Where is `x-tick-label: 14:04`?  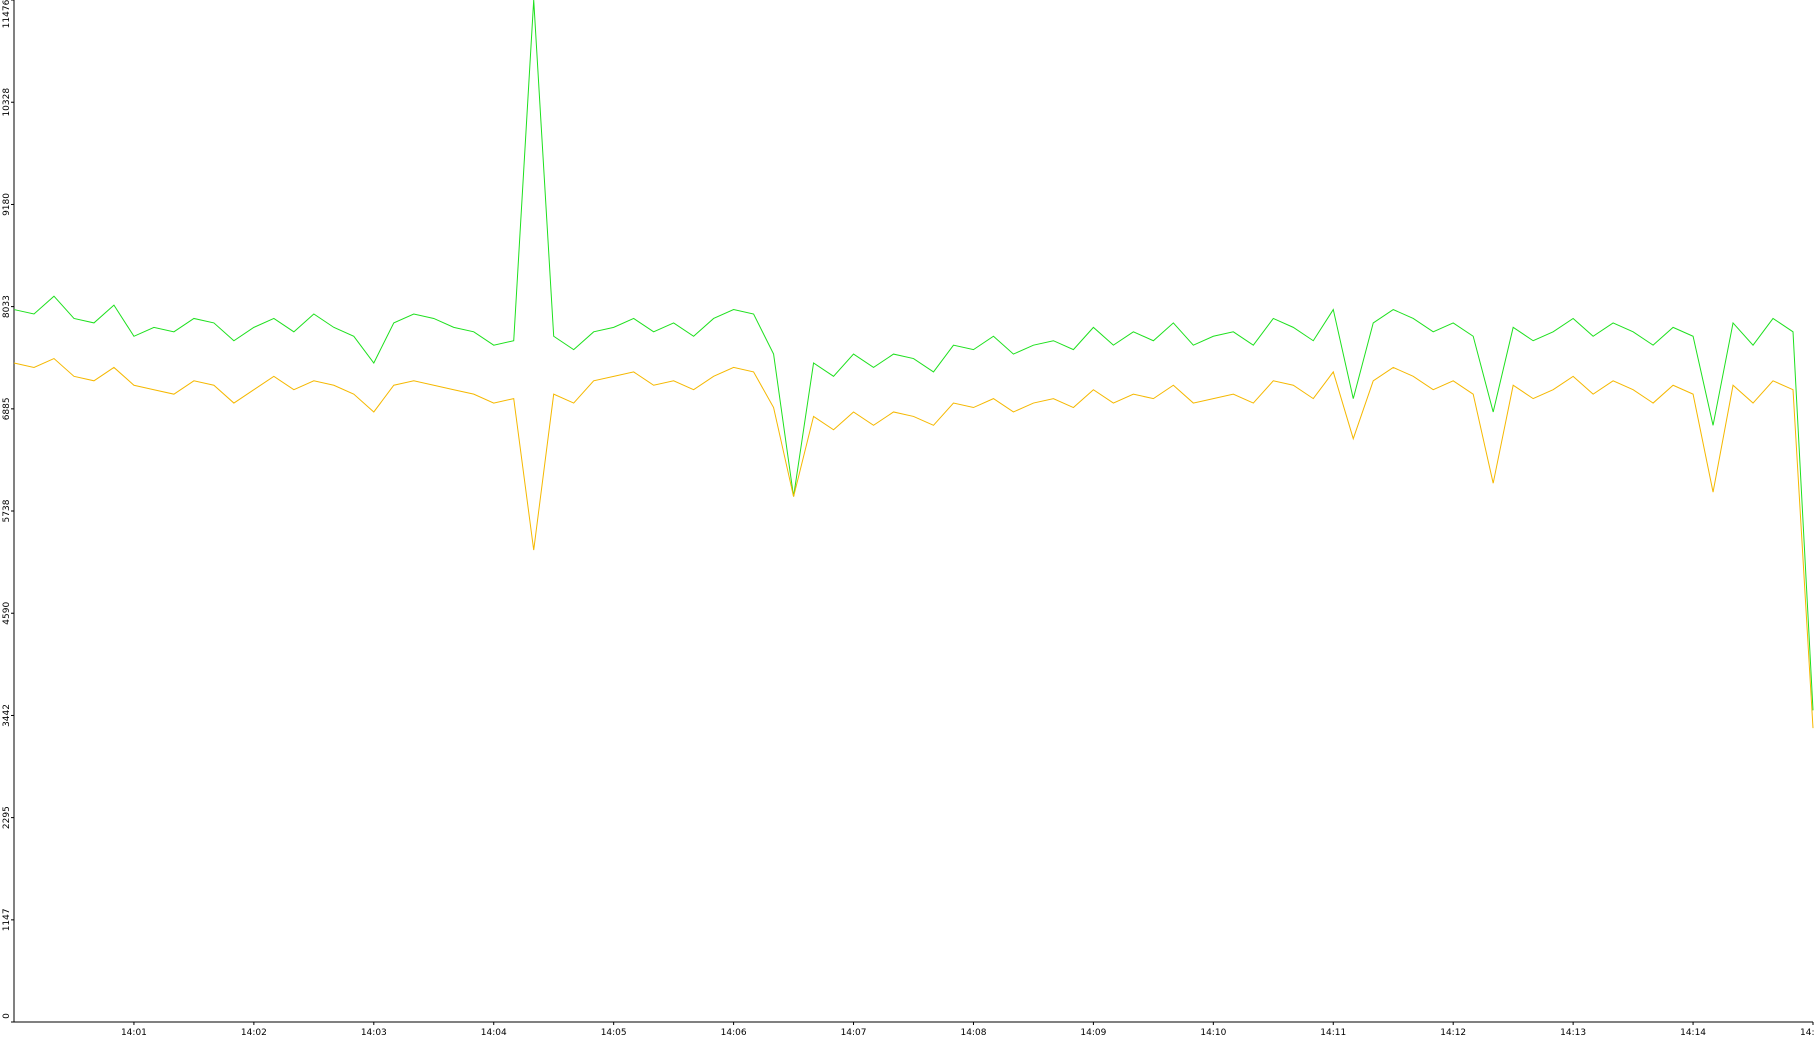 x-tick-label: 14:04 is located at coordinates (494, 1033).